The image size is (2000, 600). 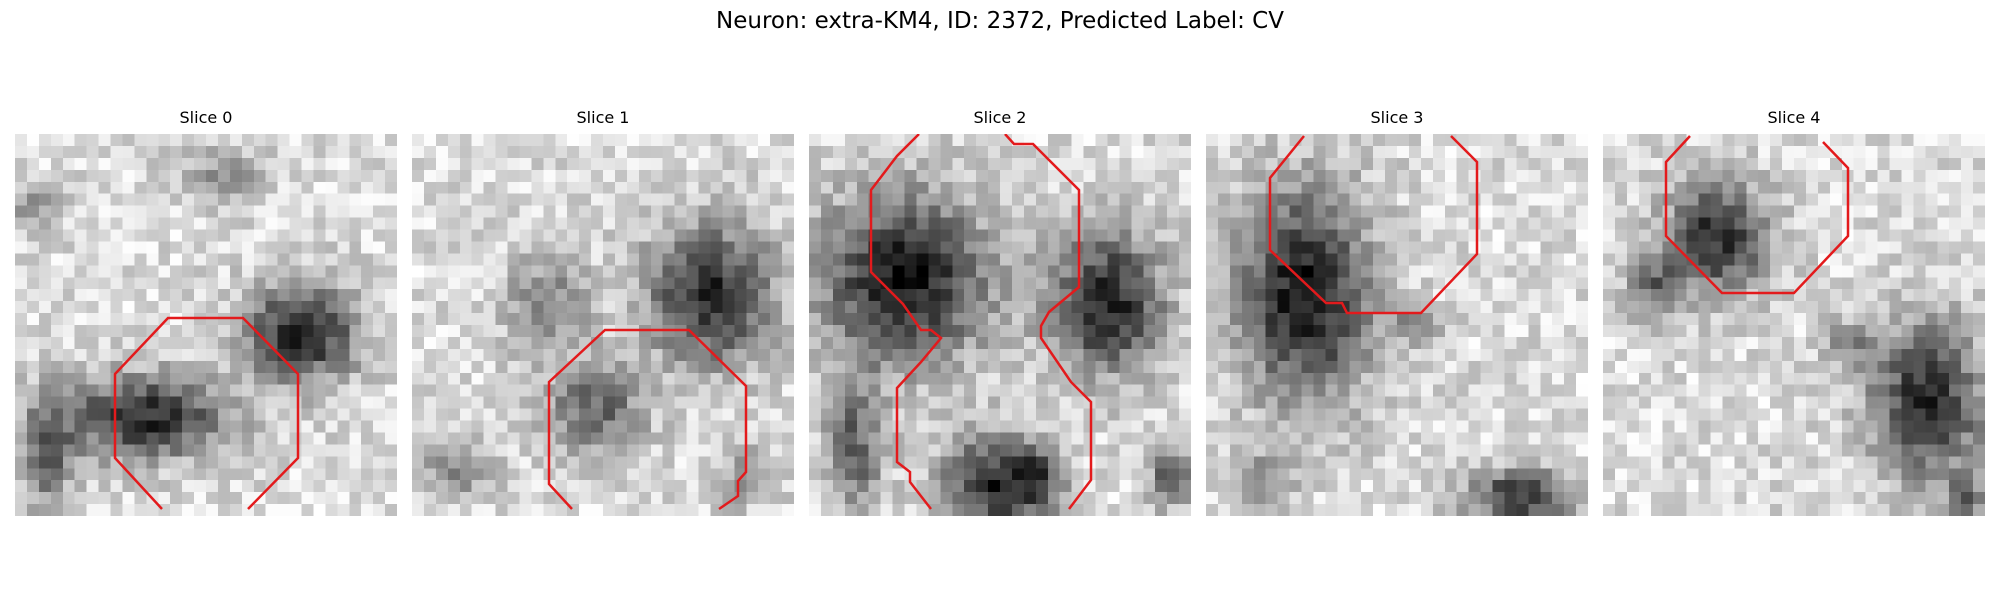 What do you see at coordinates (206, 117) in the screenshot?
I see `slice-title: Slice 0` at bounding box center [206, 117].